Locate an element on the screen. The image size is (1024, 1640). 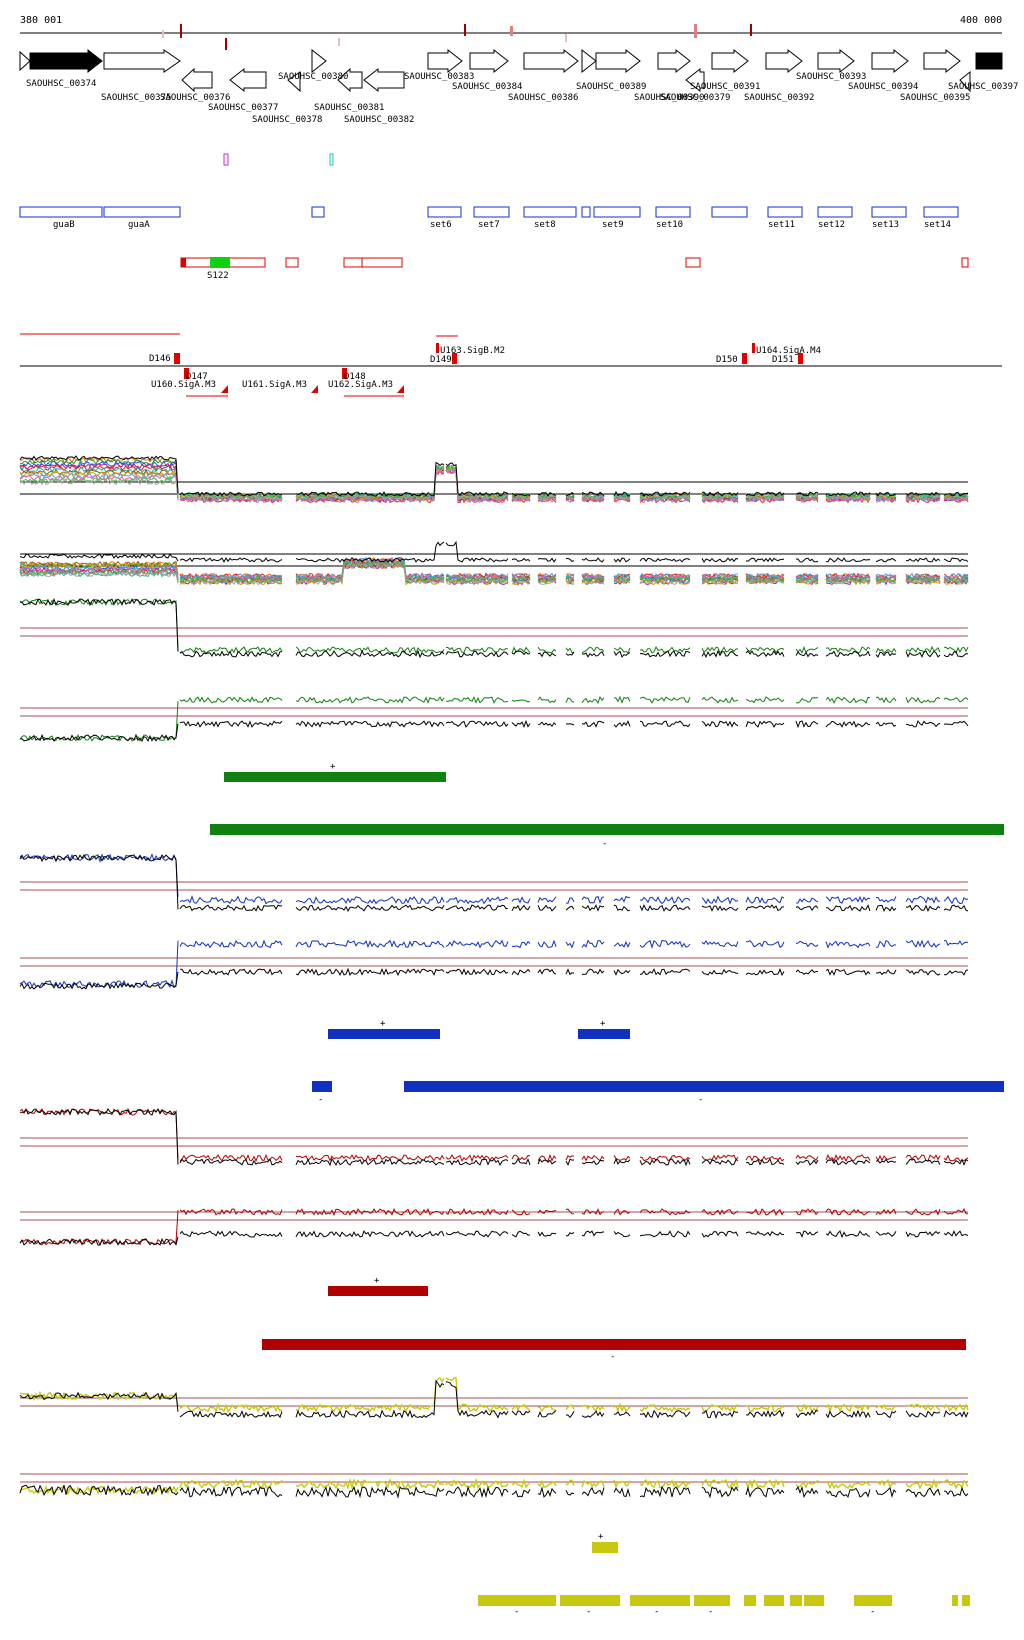
segment-bar-yellow-minus is located at coordinates (724, 1600).